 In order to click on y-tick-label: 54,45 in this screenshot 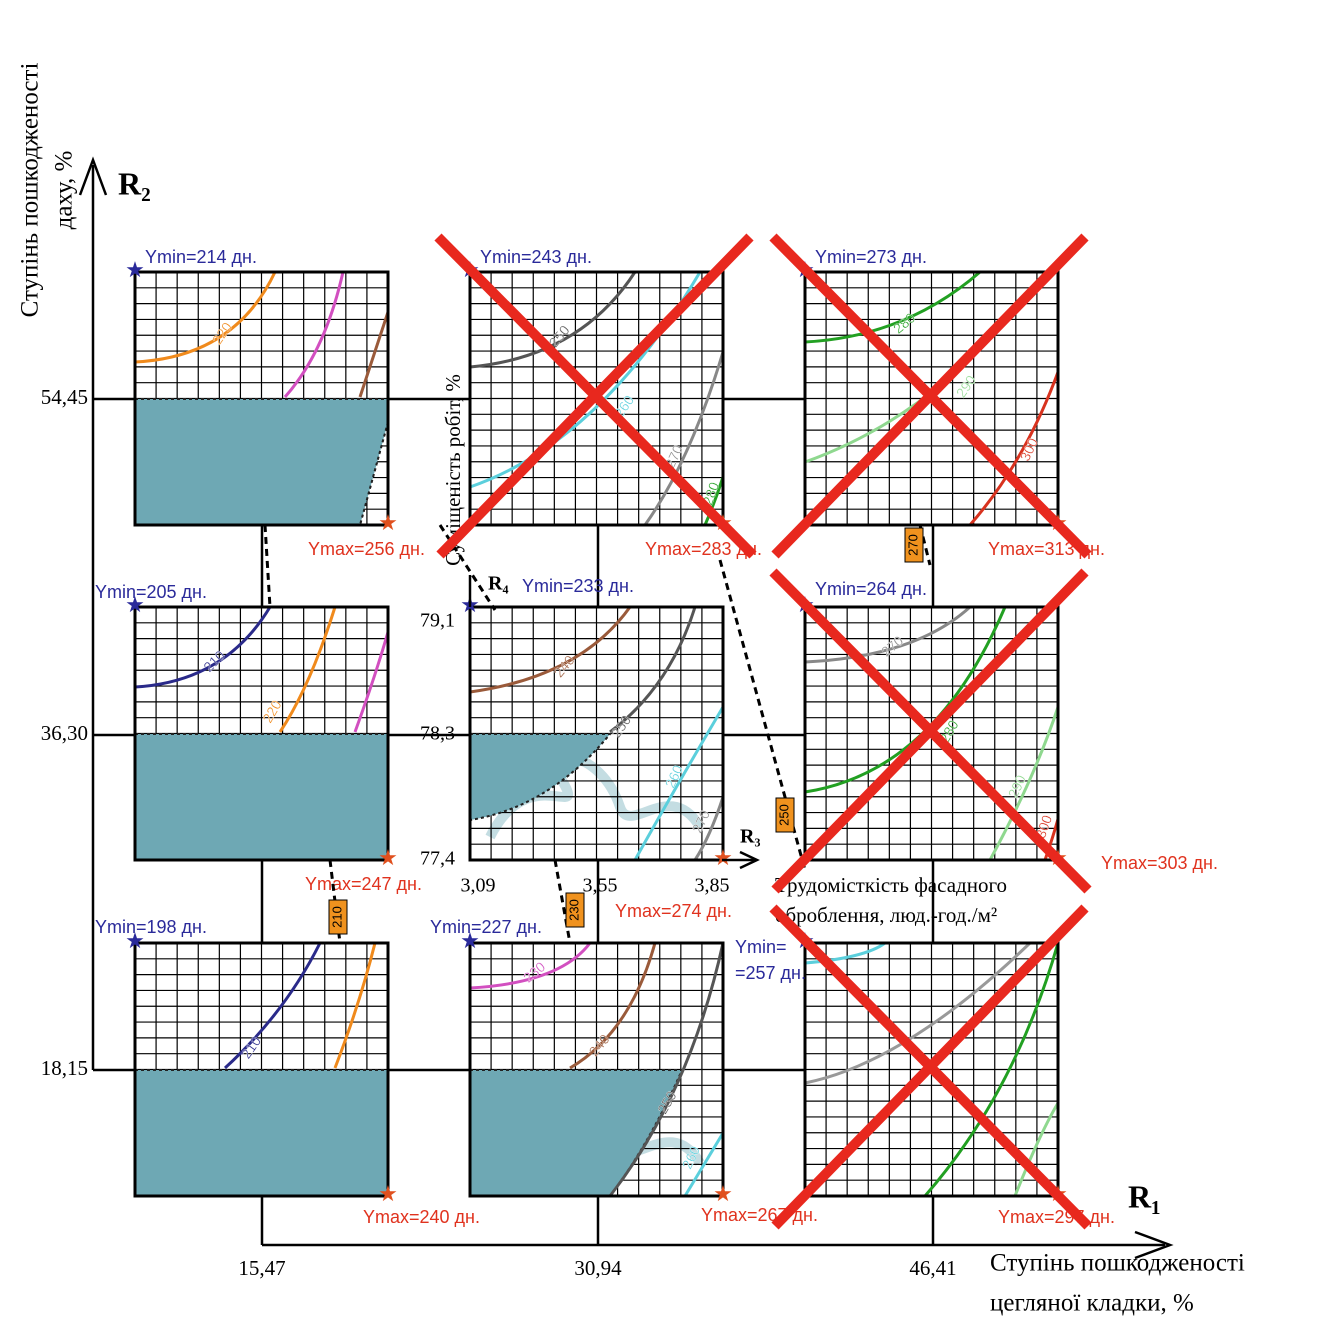, I will do `click(64, 397)`.